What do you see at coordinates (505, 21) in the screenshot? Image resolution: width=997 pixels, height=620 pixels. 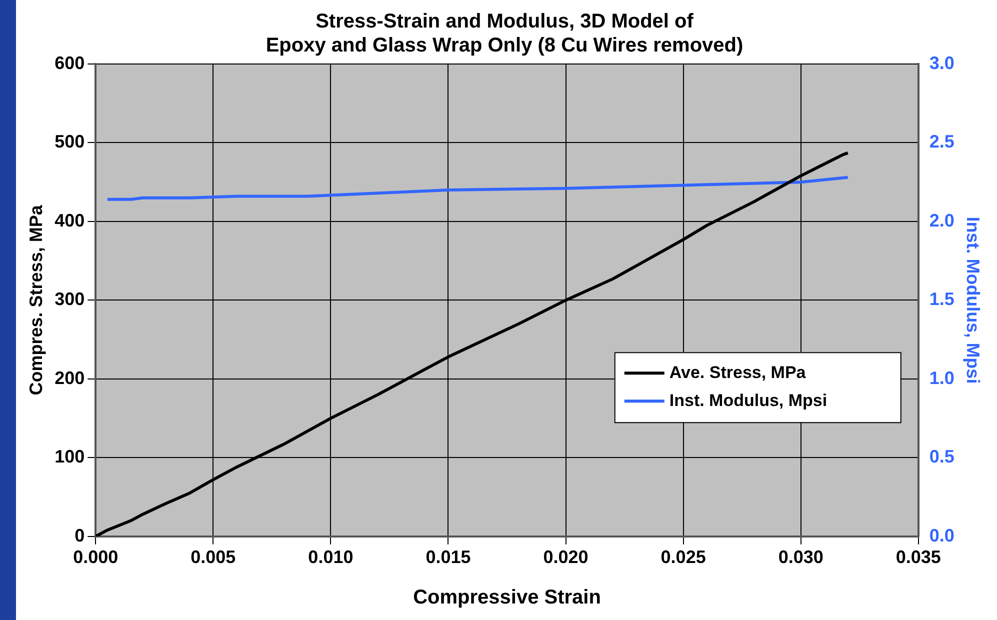 I see `text: Stress-Strain and Modulus, 3D Model of` at bounding box center [505, 21].